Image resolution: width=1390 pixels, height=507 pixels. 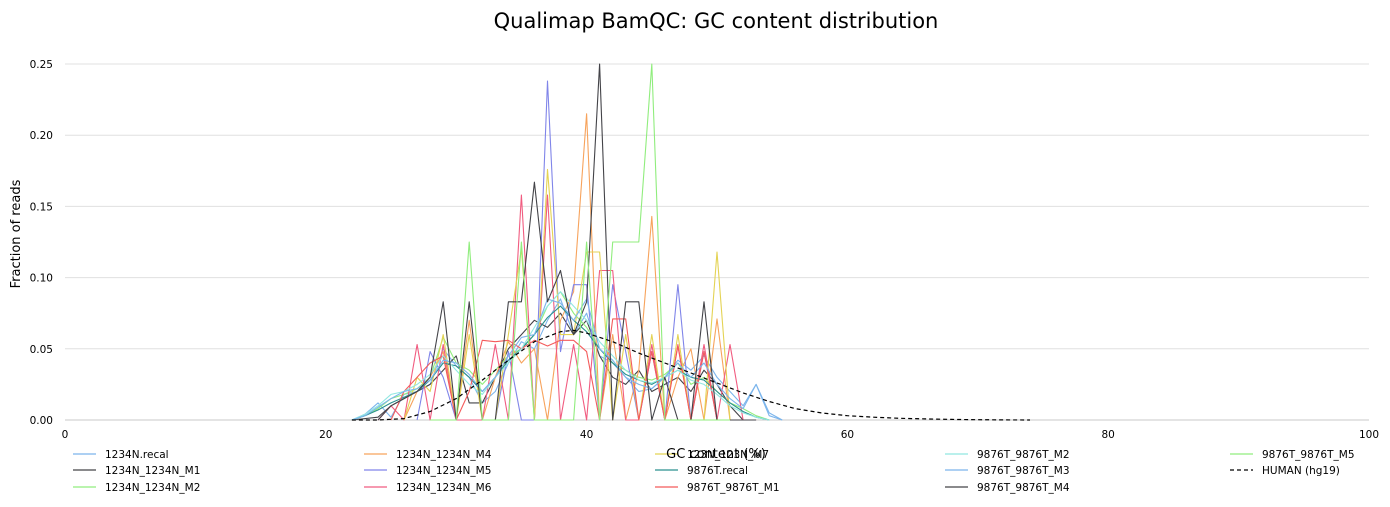 I want to click on x-axis-label: GC content (%), so click(x=716, y=454).